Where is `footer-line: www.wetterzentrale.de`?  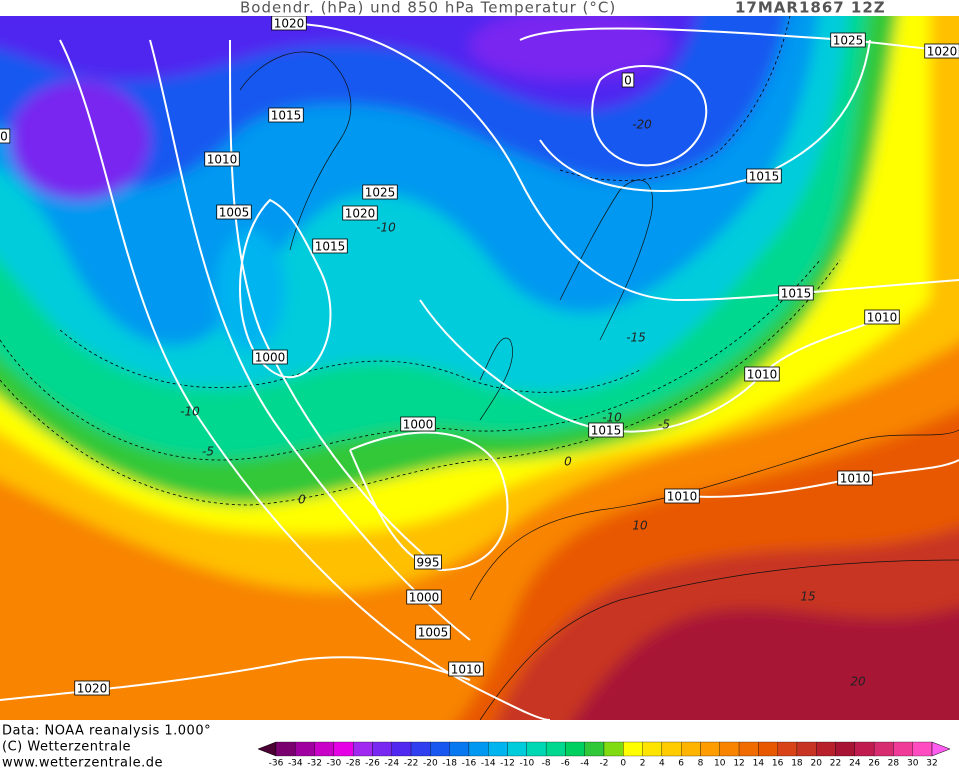 footer-line: www.wetterzentrale.de is located at coordinates (82, 763).